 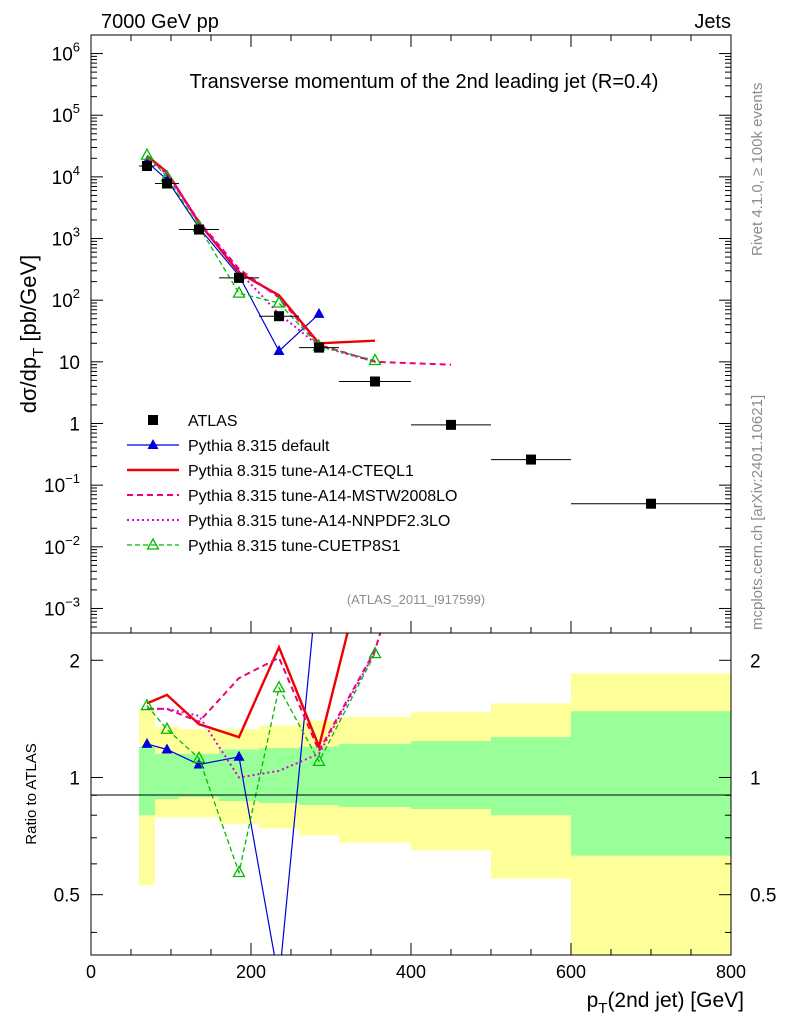 I want to click on legend-label-default: Pythia 8.315 default, so click(x=259, y=446).